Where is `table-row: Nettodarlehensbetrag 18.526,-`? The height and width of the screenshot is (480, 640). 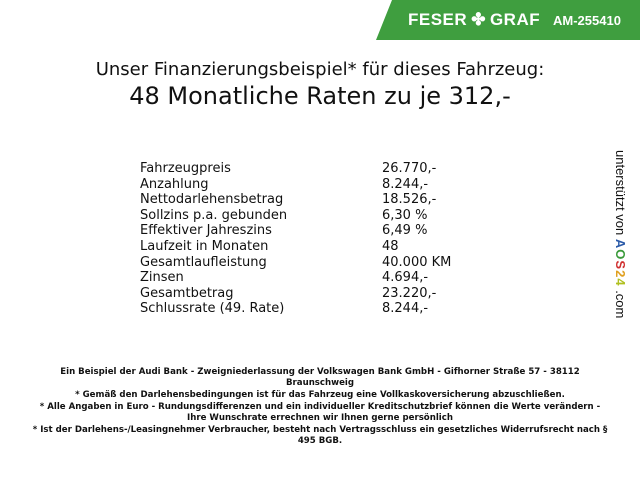
table-row: Nettodarlehensbetrag 18.526,- is located at coordinates (295, 200).